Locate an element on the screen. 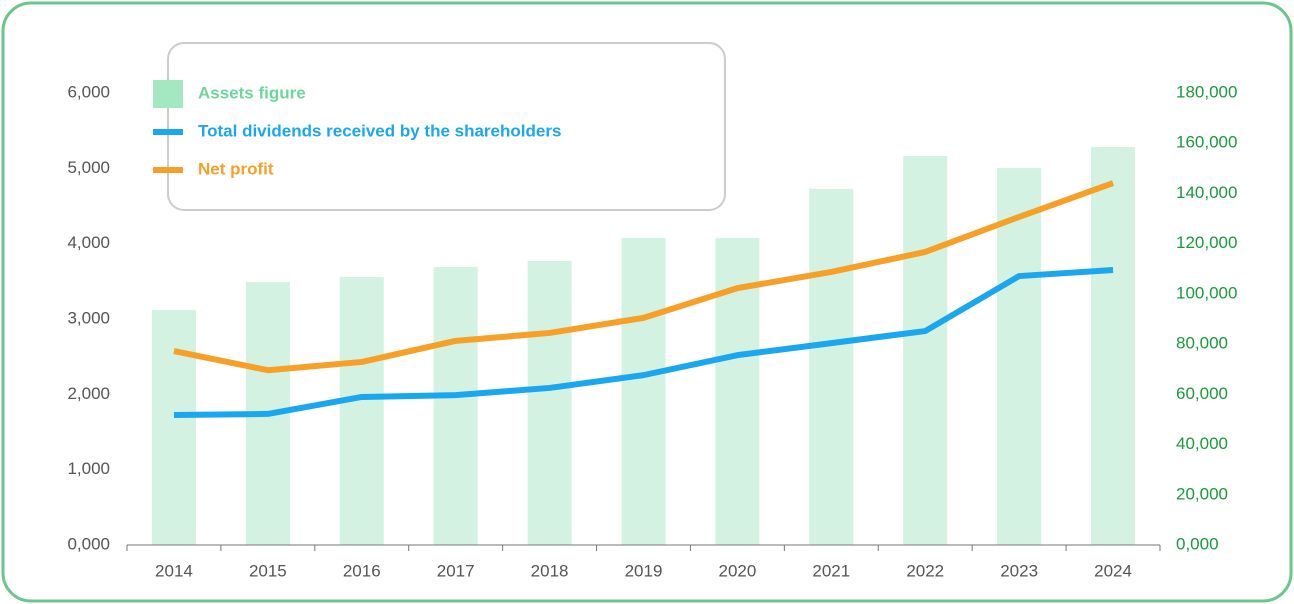  x-tick-label: 2019 is located at coordinates (644, 570).